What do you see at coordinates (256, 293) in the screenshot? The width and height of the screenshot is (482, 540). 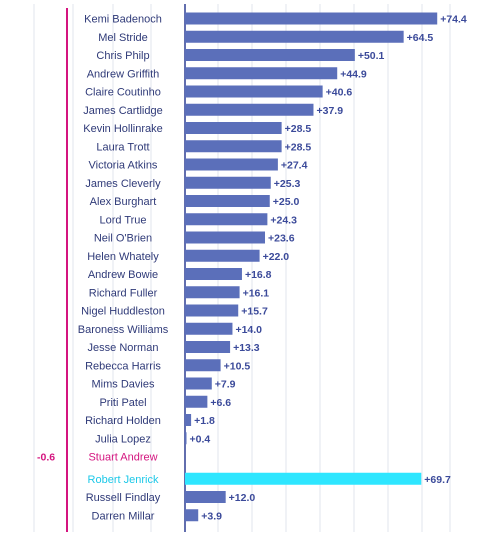 I see `value-label-richard-fuller: +16.1` at bounding box center [256, 293].